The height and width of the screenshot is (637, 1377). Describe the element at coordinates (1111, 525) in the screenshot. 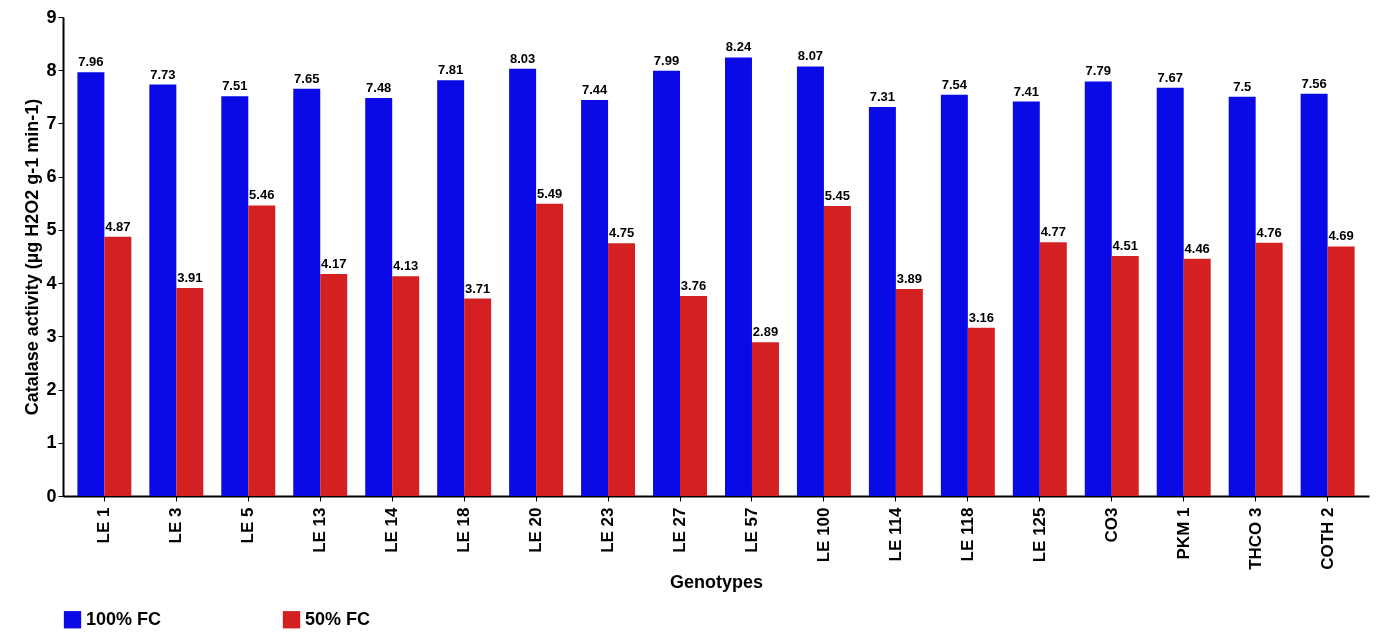

I see `x-tick-label: CO3` at that location.